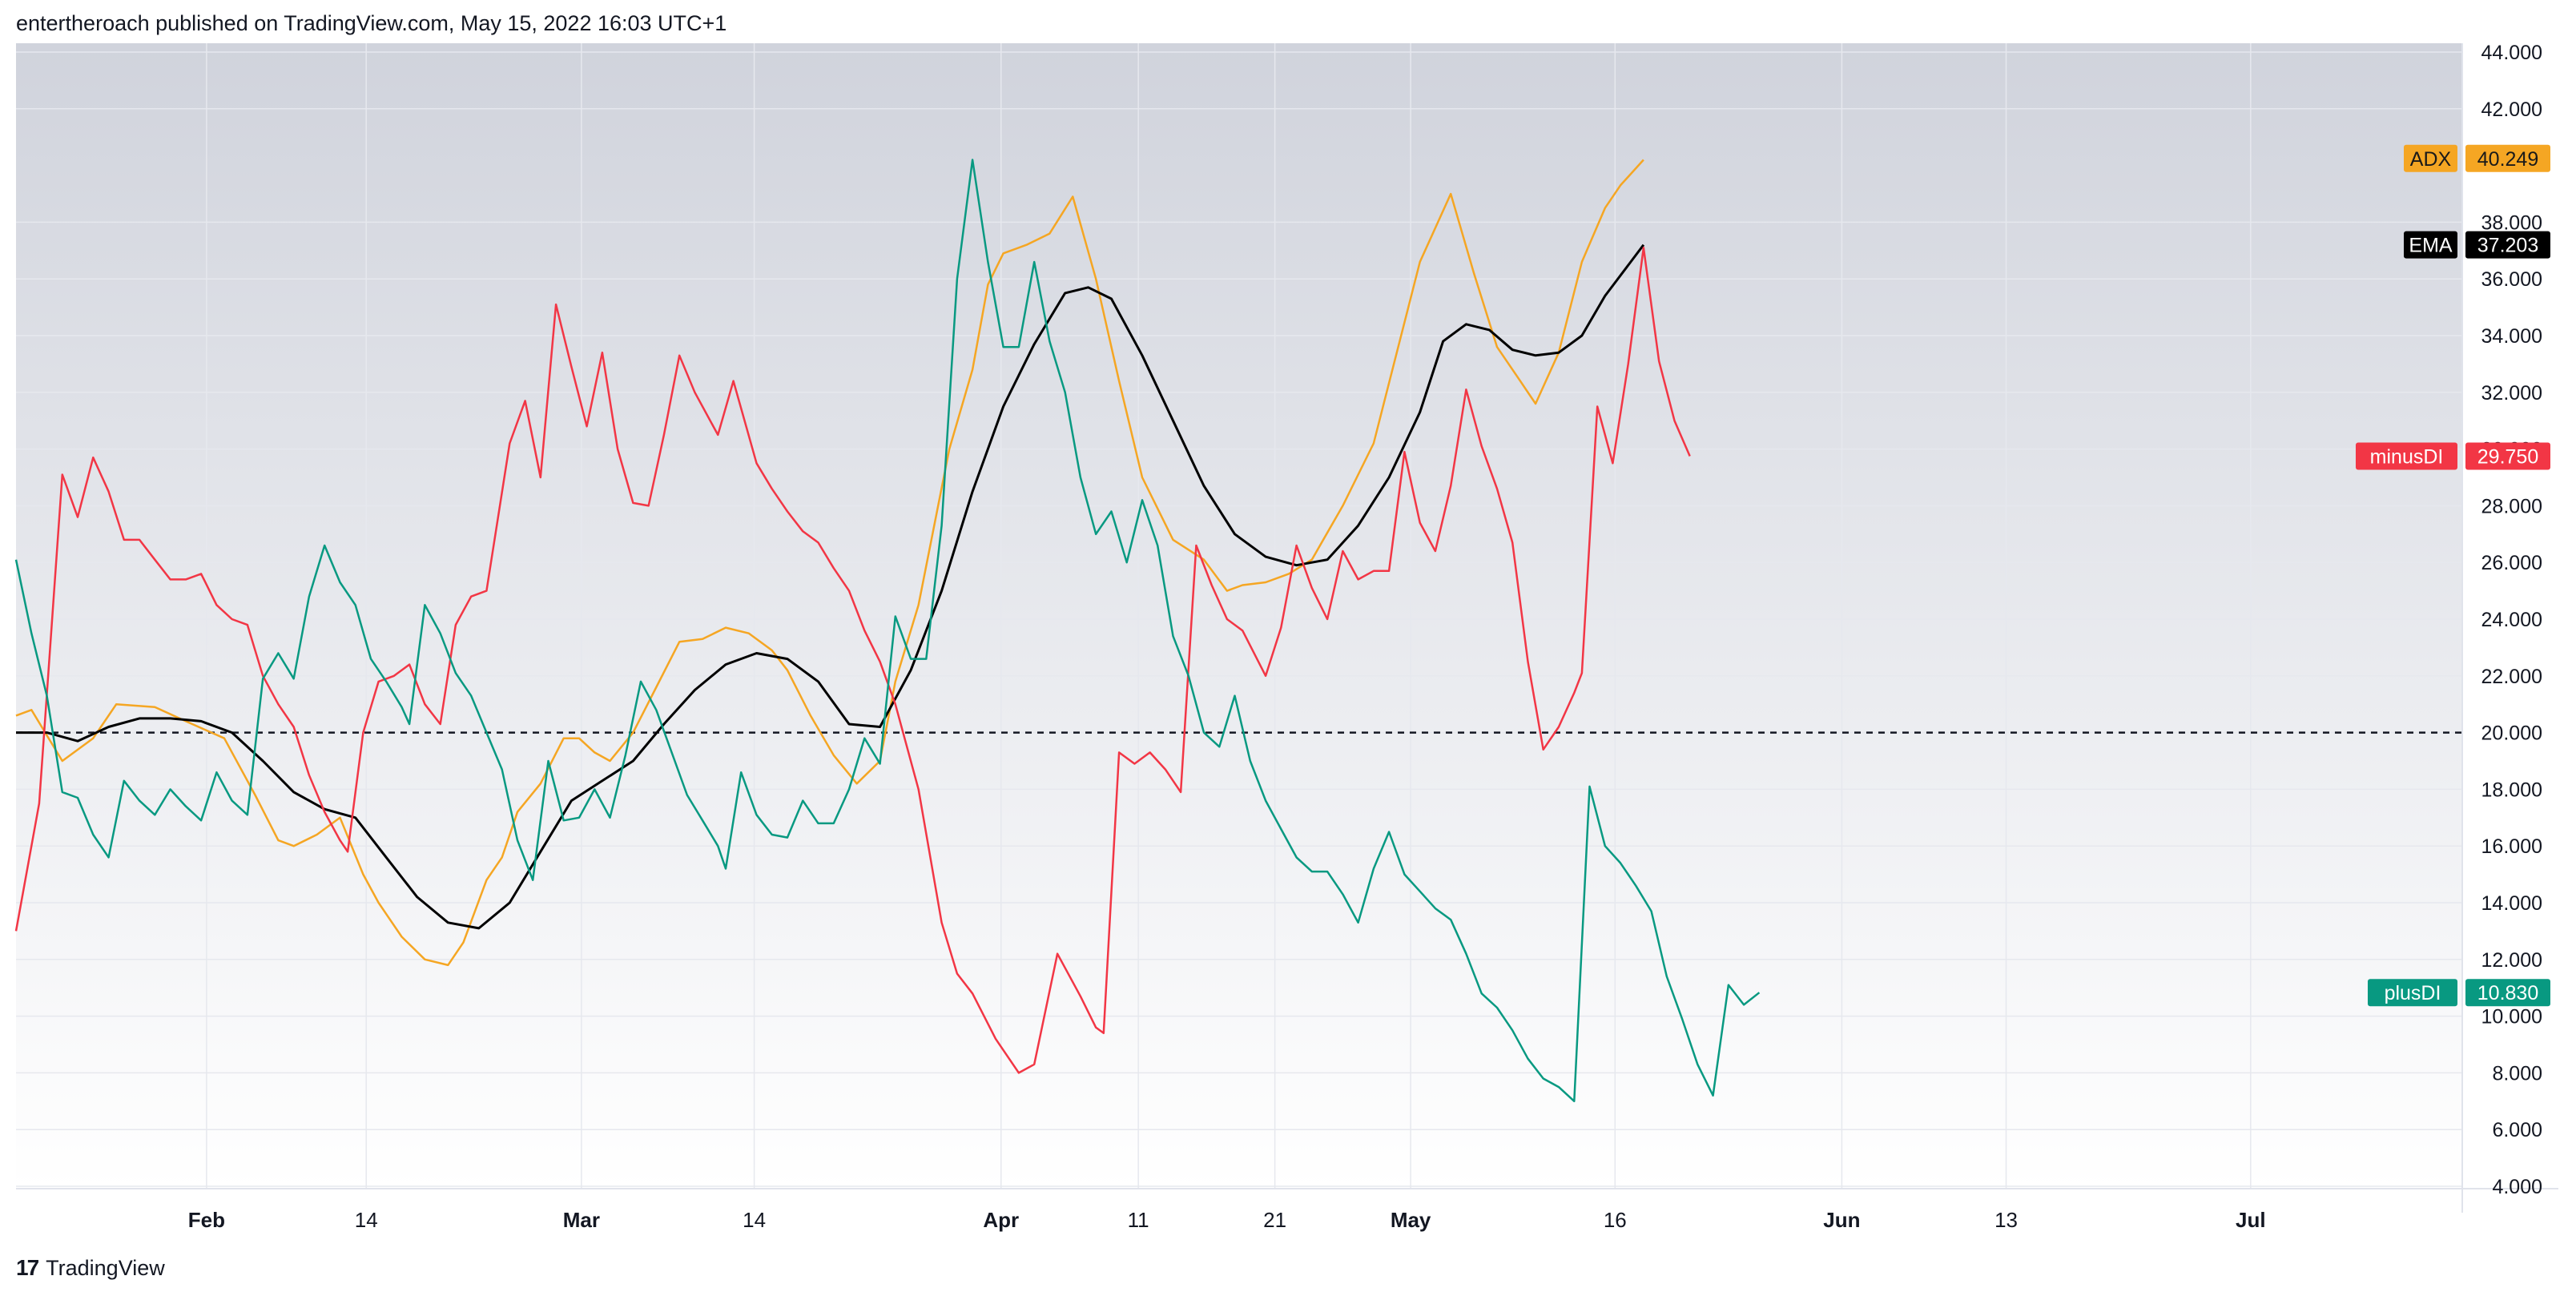  I want to click on y-tick-label: 24.000, so click(2511, 620).